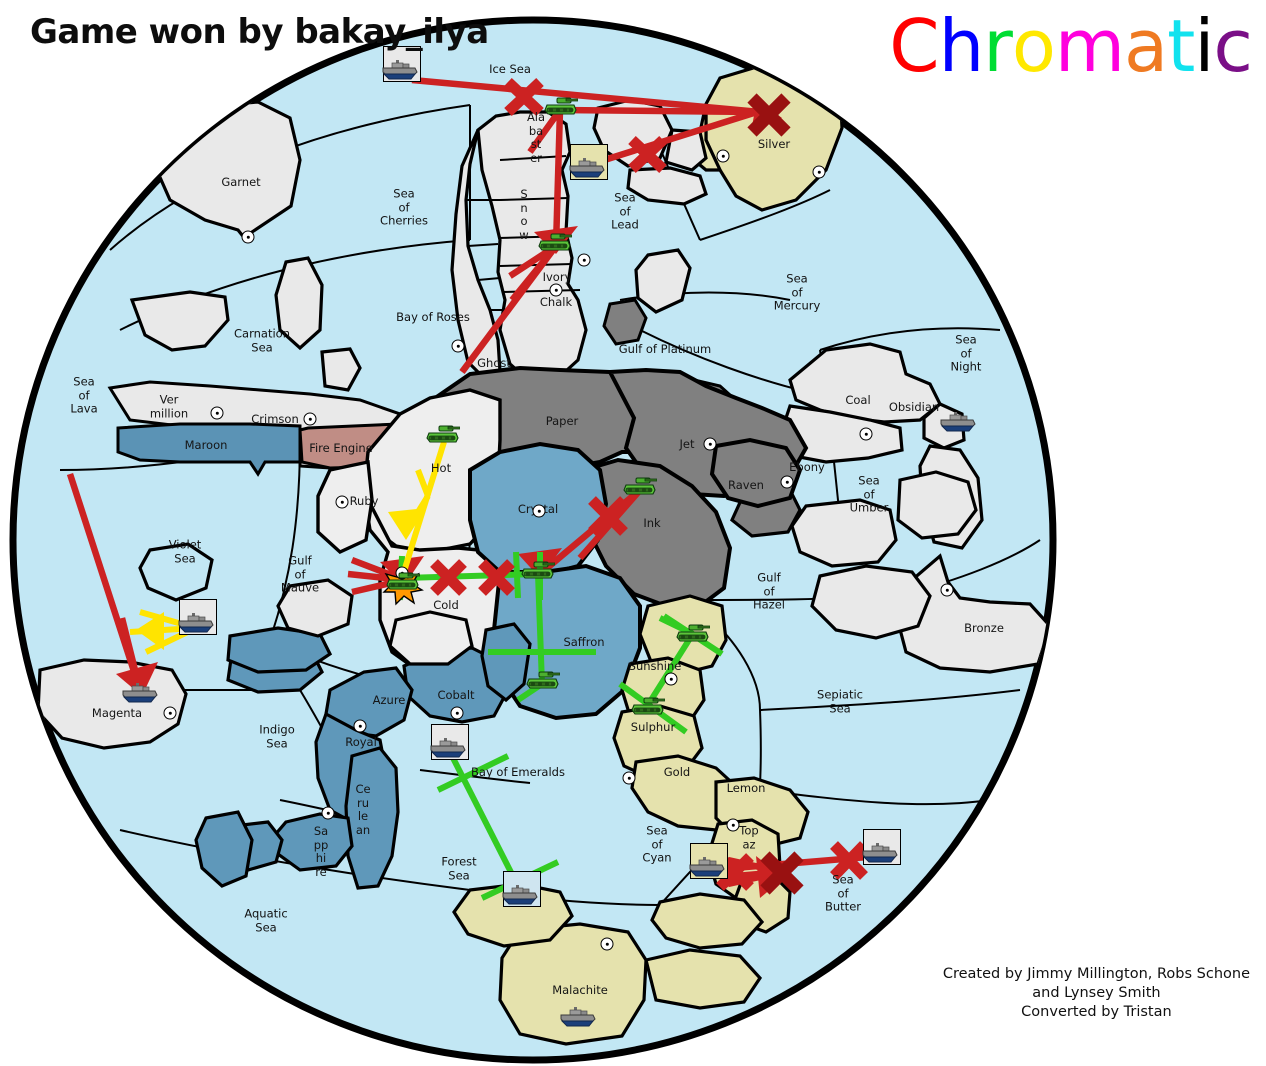  What do you see at coordinates (1096, 973) in the screenshot?
I see `credit-line: Created by Jimmy Millington, Robs Schone` at bounding box center [1096, 973].